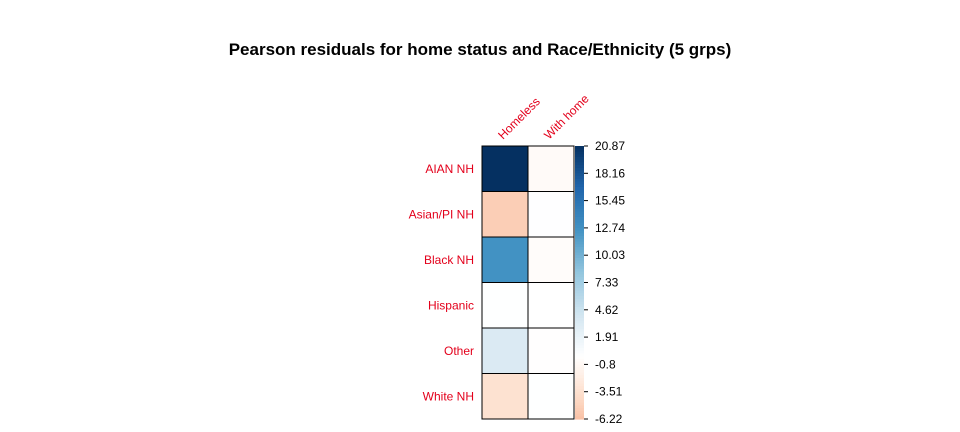 The height and width of the screenshot is (432, 960). What do you see at coordinates (459, 351) in the screenshot?
I see `row-label: Other` at bounding box center [459, 351].